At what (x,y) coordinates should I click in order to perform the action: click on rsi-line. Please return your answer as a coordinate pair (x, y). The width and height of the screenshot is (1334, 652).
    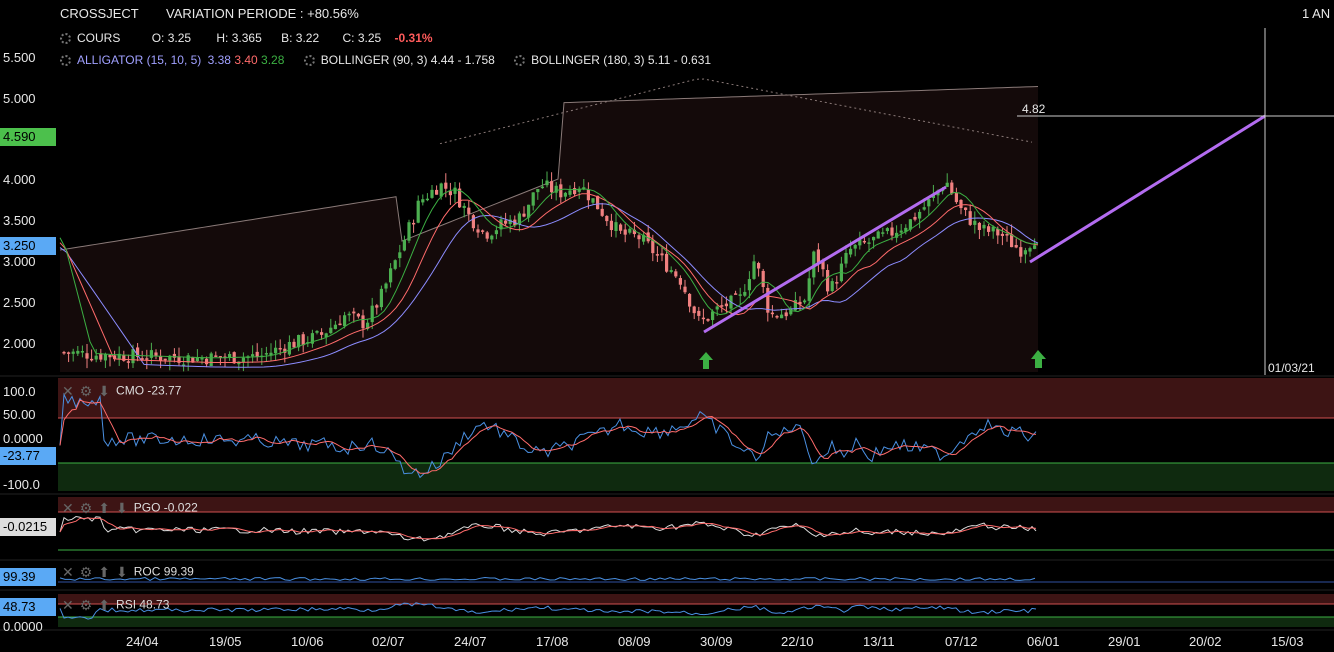
    Looking at the image, I should click on (548, 611).